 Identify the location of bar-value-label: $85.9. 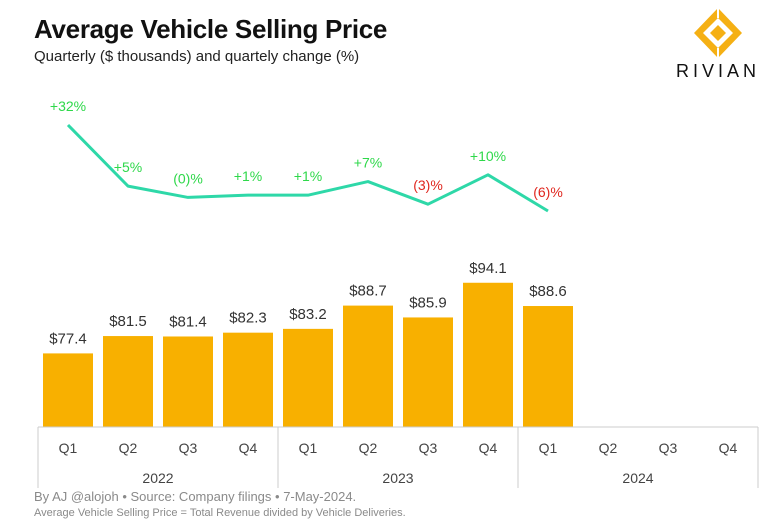
(428, 302).